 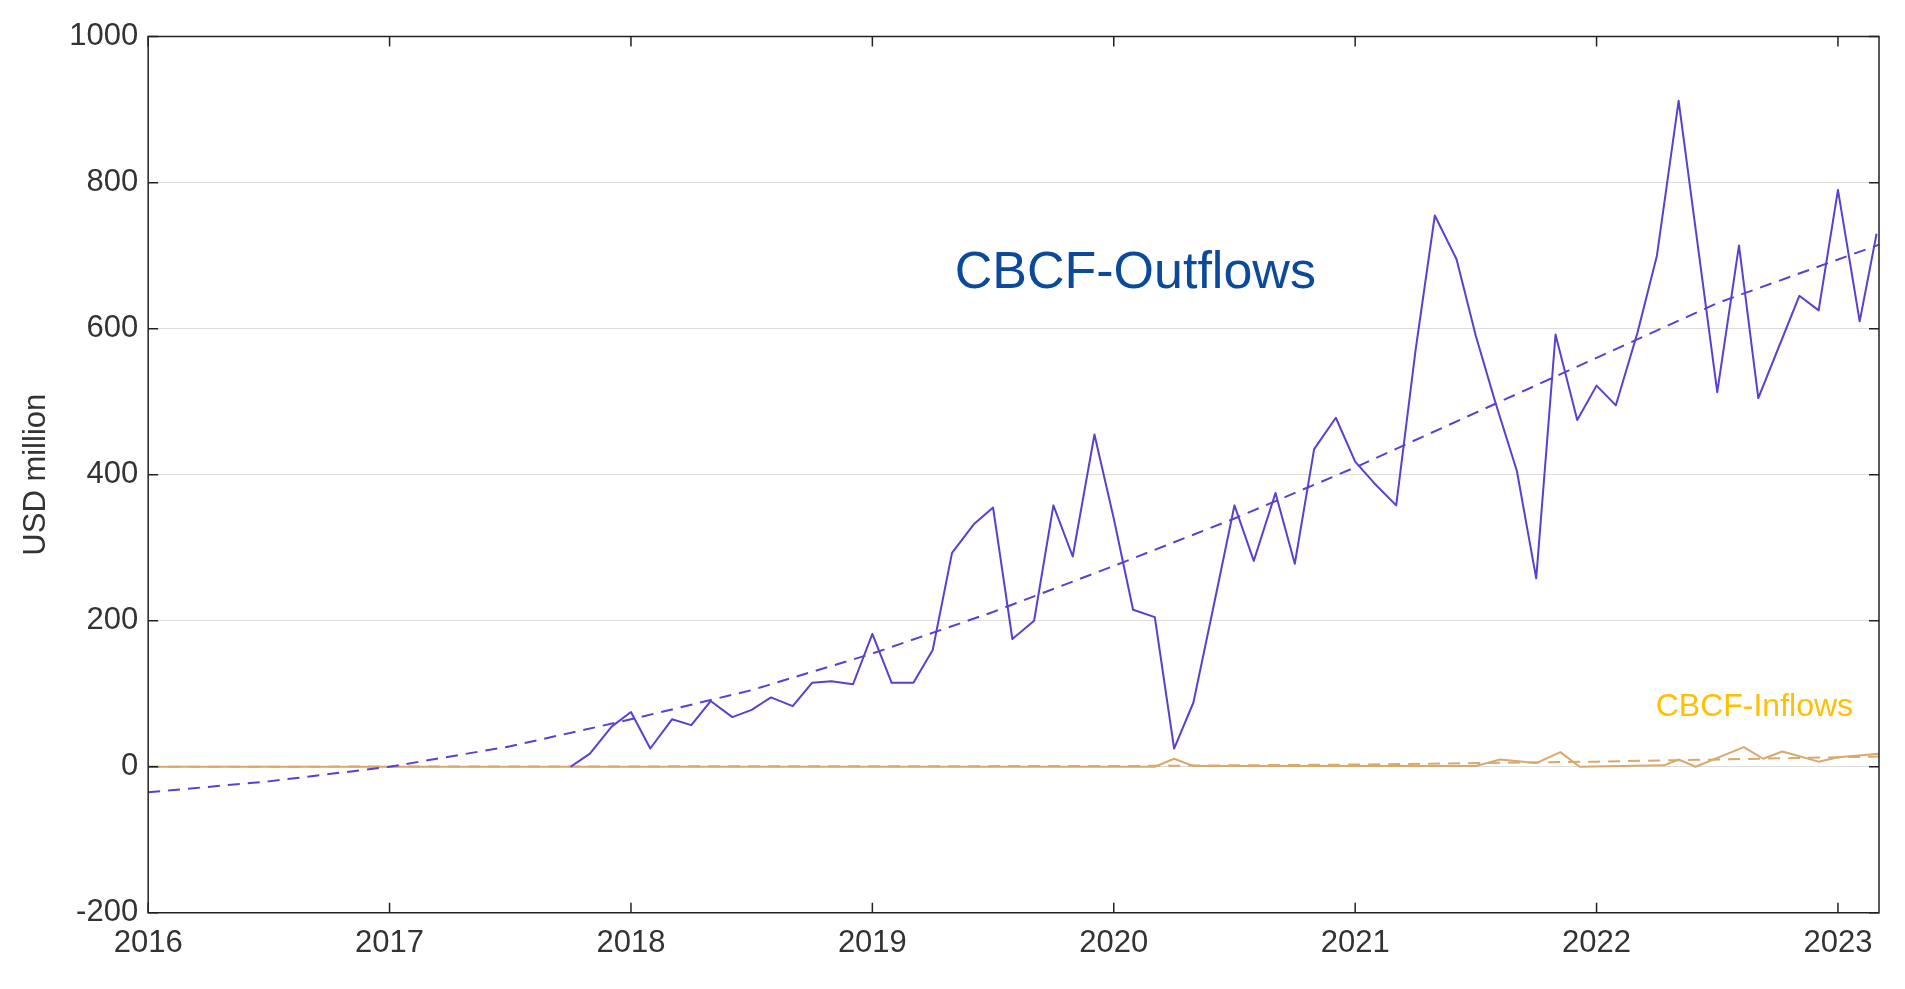 What do you see at coordinates (35, 474) in the screenshot?
I see `y-axis-title: USD million` at bounding box center [35, 474].